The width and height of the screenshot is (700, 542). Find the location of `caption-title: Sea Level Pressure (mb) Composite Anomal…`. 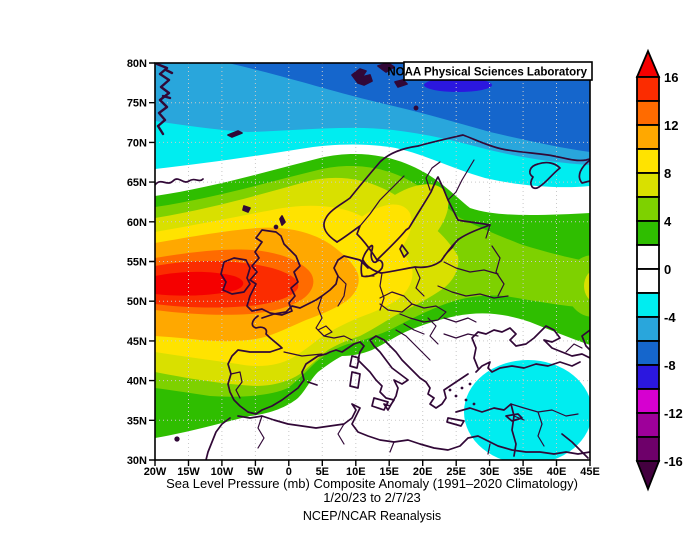

caption-title: Sea Level Pressure (mb) Composite Anomal… is located at coordinates (372, 483).